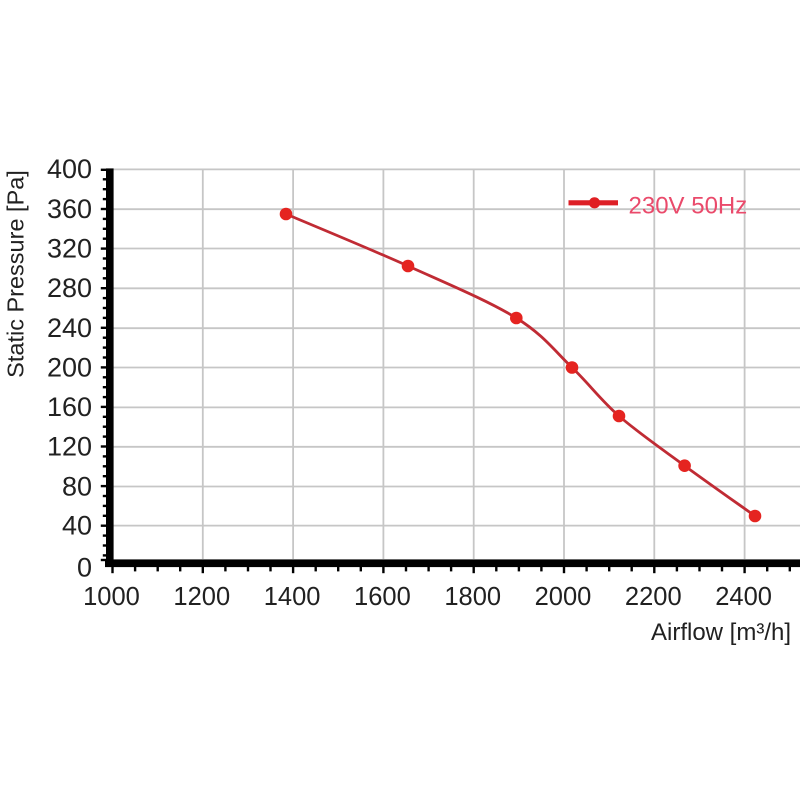 The width and height of the screenshot is (800, 800). Describe the element at coordinates (292, 597) in the screenshot. I see `svg-text: 1400` at that location.